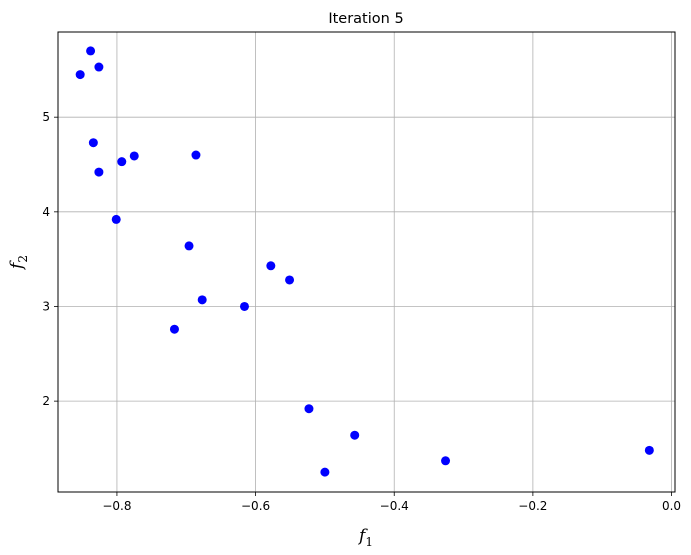 Image resolution: width=691 pixels, height=555 pixels. What do you see at coordinates (50, 259) in the screenshot?
I see `y-axis-ticks: 2 3 4 5` at bounding box center [50, 259].